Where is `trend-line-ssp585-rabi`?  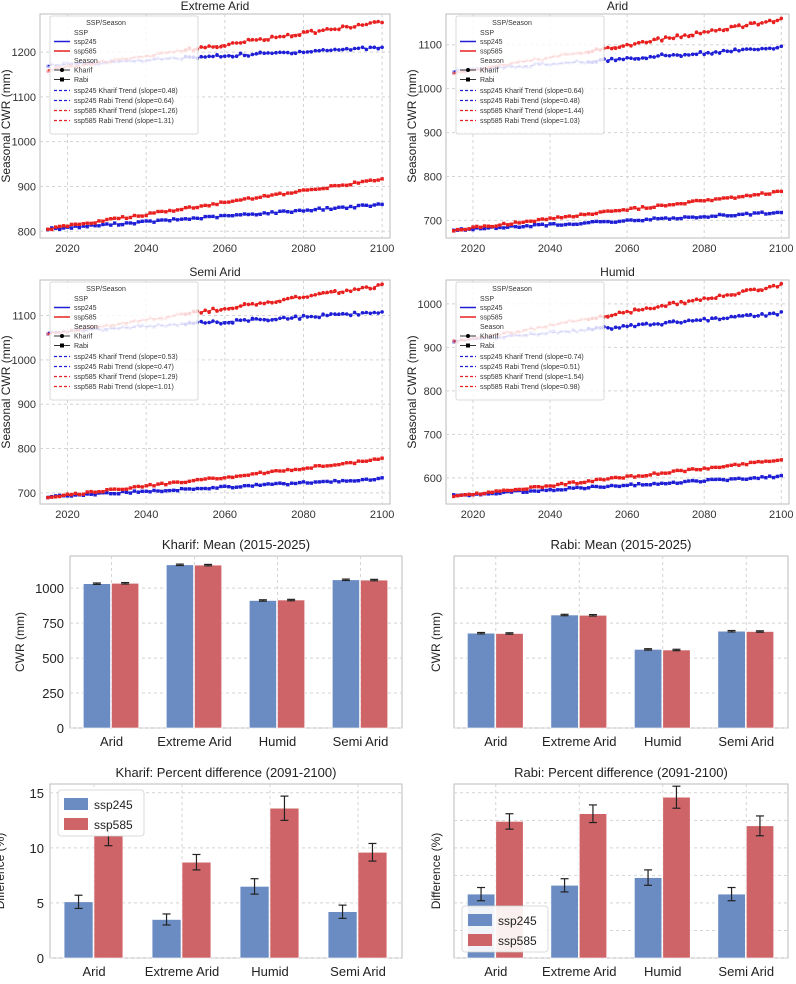 trend-line-ssp585-rabi is located at coordinates (215, 204).